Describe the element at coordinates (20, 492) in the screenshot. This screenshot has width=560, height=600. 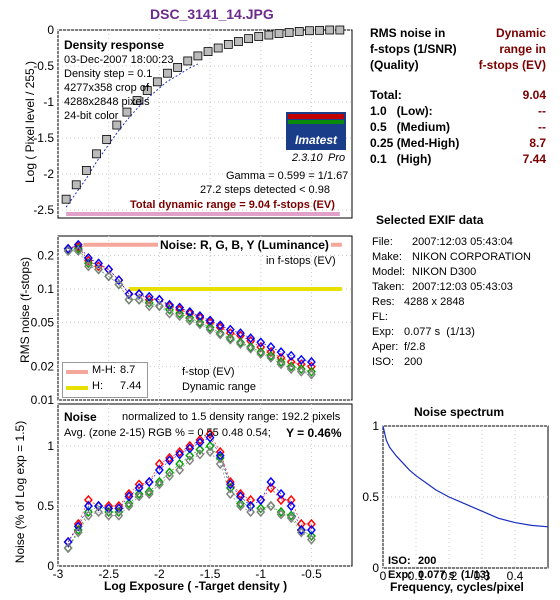
I see `noise-pct-ylabel: Noise (% of Log exp = 1.5)` at that location.